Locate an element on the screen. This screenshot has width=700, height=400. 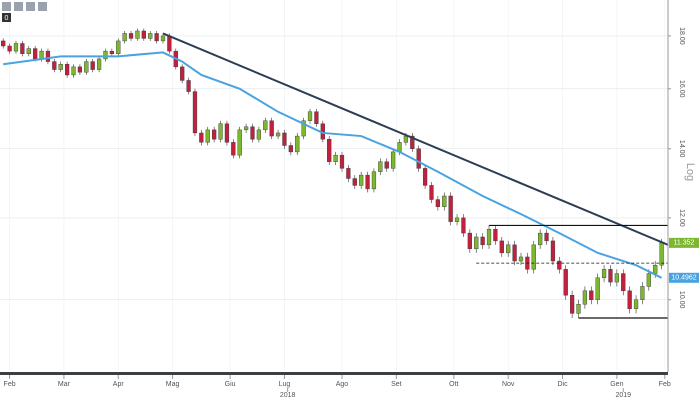
y-tick-label: 10.00 is located at coordinates (681, 300).